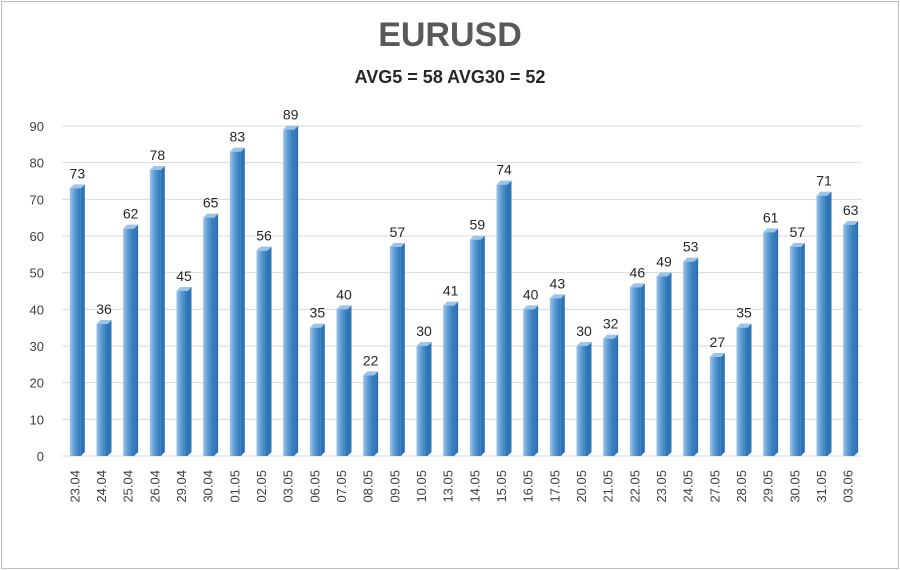  Describe the element at coordinates (821, 486) in the screenshot. I see `x-tick-label: 31.05` at that location.